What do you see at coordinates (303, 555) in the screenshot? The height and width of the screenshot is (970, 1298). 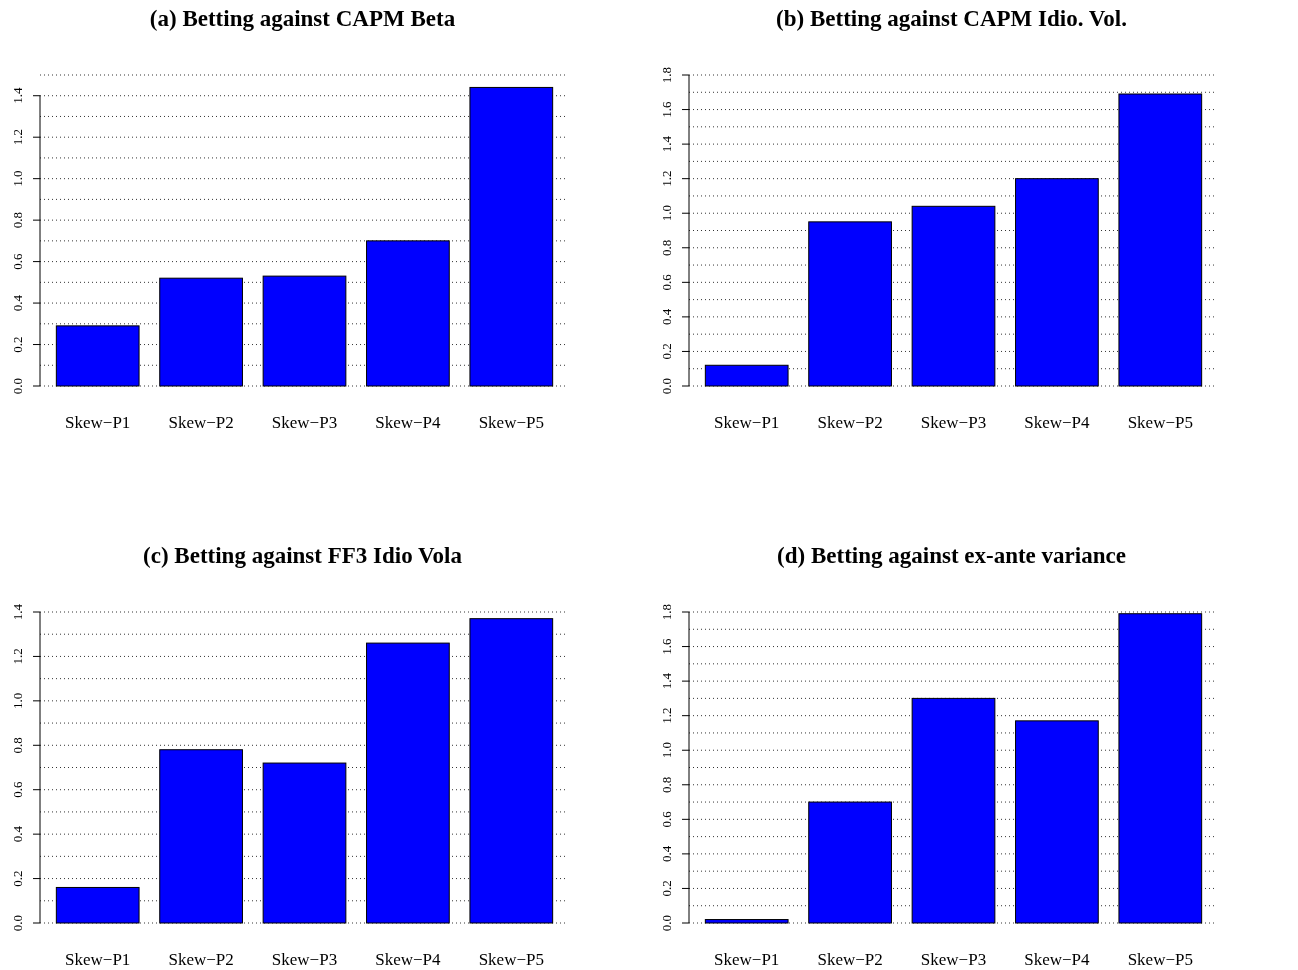 I see `chart-title: (c) Betting against FF3 Idio Vola` at bounding box center [303, 555].